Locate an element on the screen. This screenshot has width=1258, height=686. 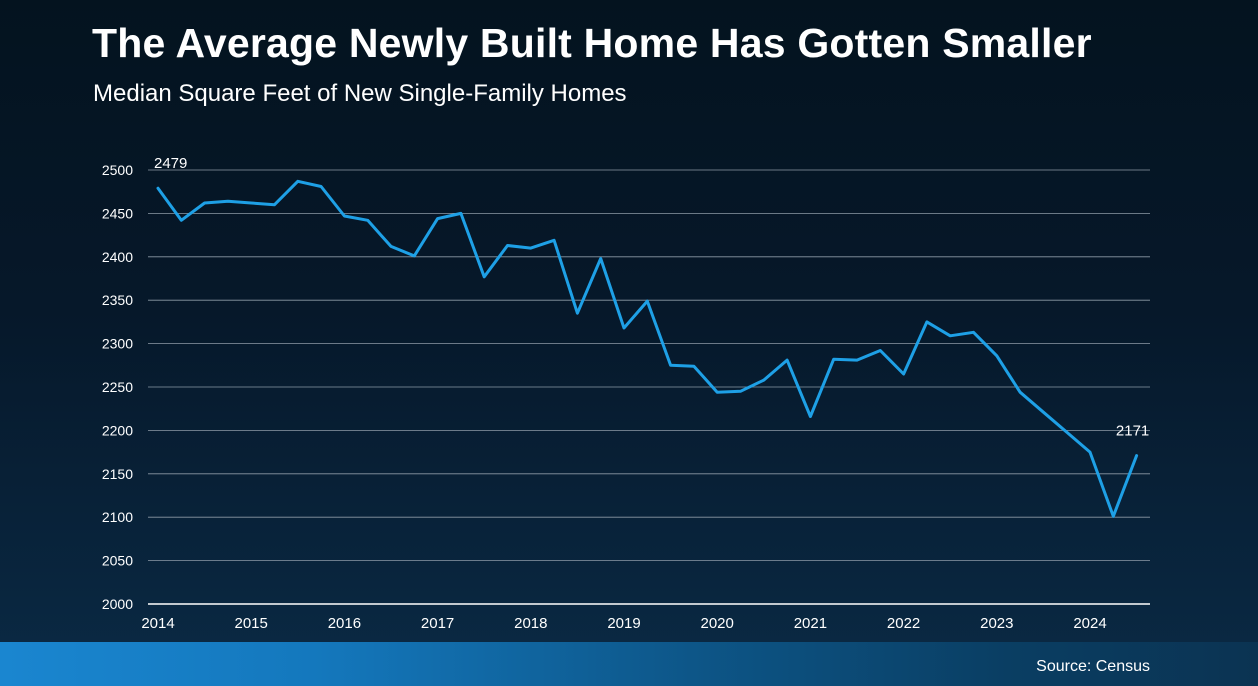
y-tick-label: 2200 is located at coordinates (117, 430).